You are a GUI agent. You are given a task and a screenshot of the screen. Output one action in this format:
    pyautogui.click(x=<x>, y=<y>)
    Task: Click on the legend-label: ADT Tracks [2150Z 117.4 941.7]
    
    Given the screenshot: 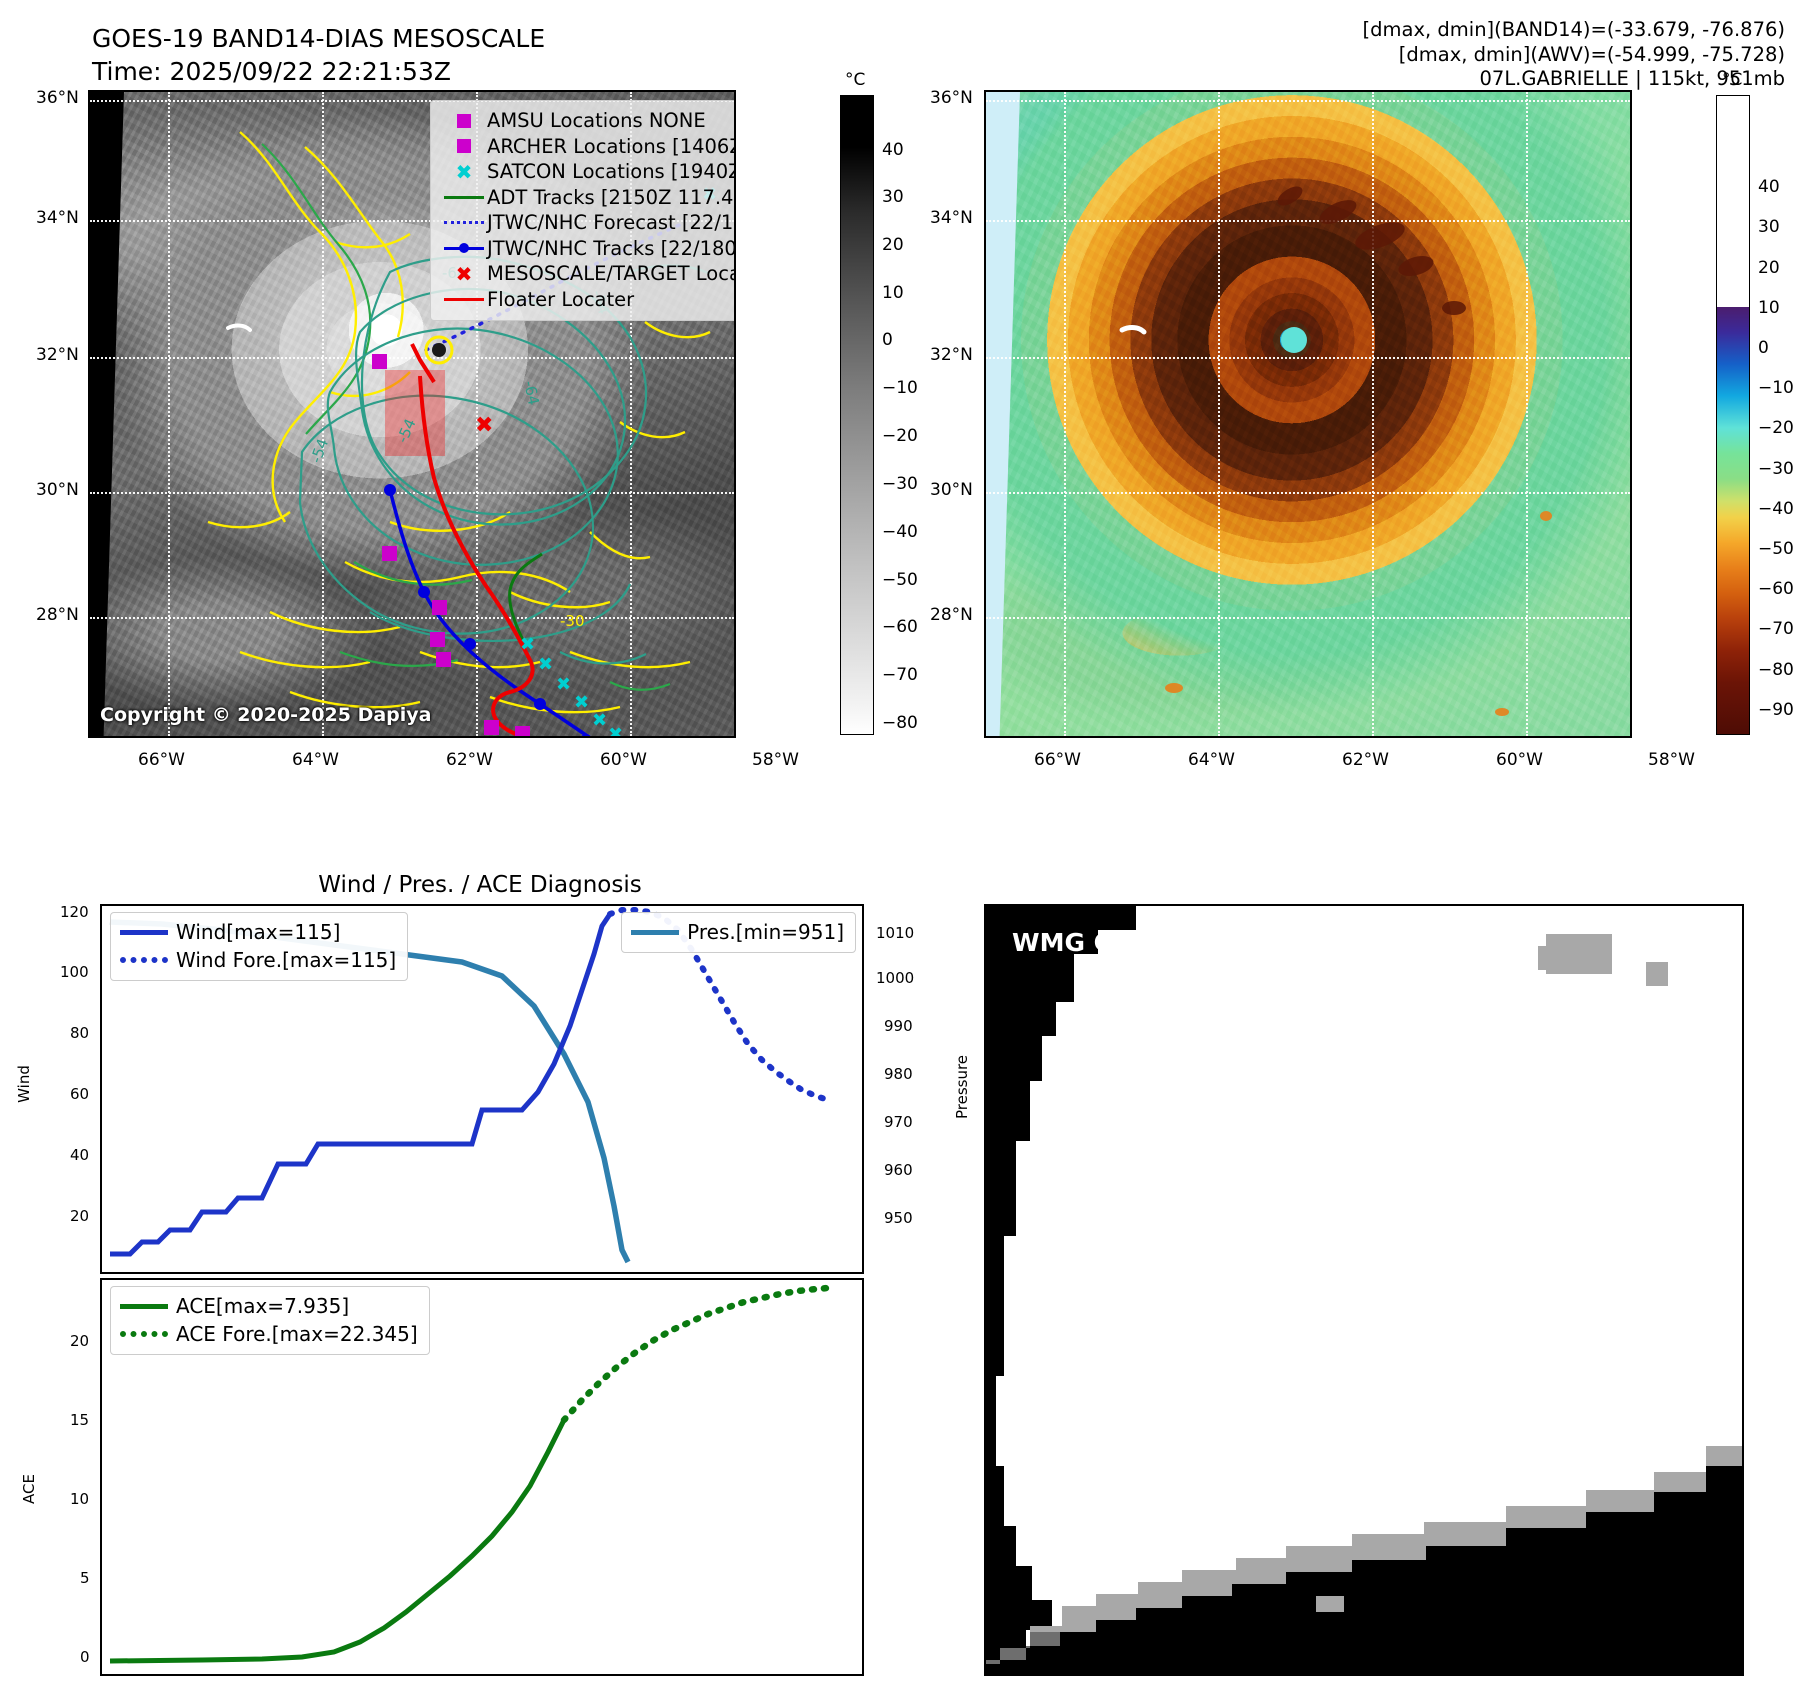 What is the action you would take?
    pyautogui.click(x=610, y=197)
    